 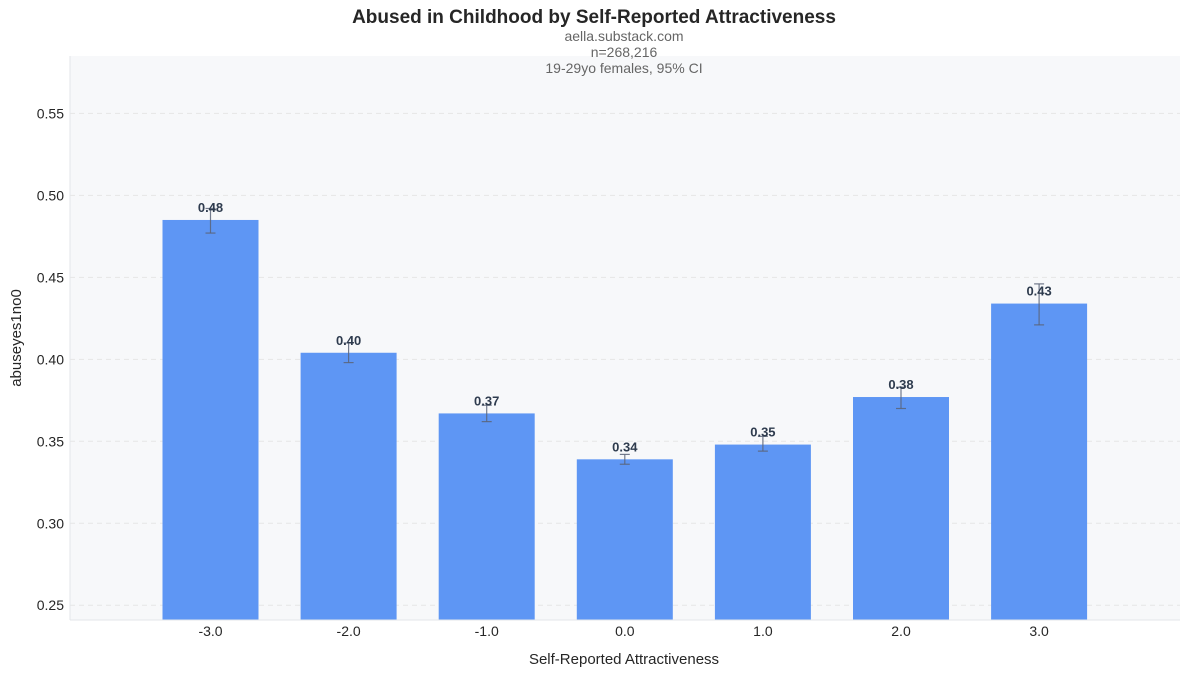 I want to click on y-tick-label: 0.30, so click(x=50, y=523).